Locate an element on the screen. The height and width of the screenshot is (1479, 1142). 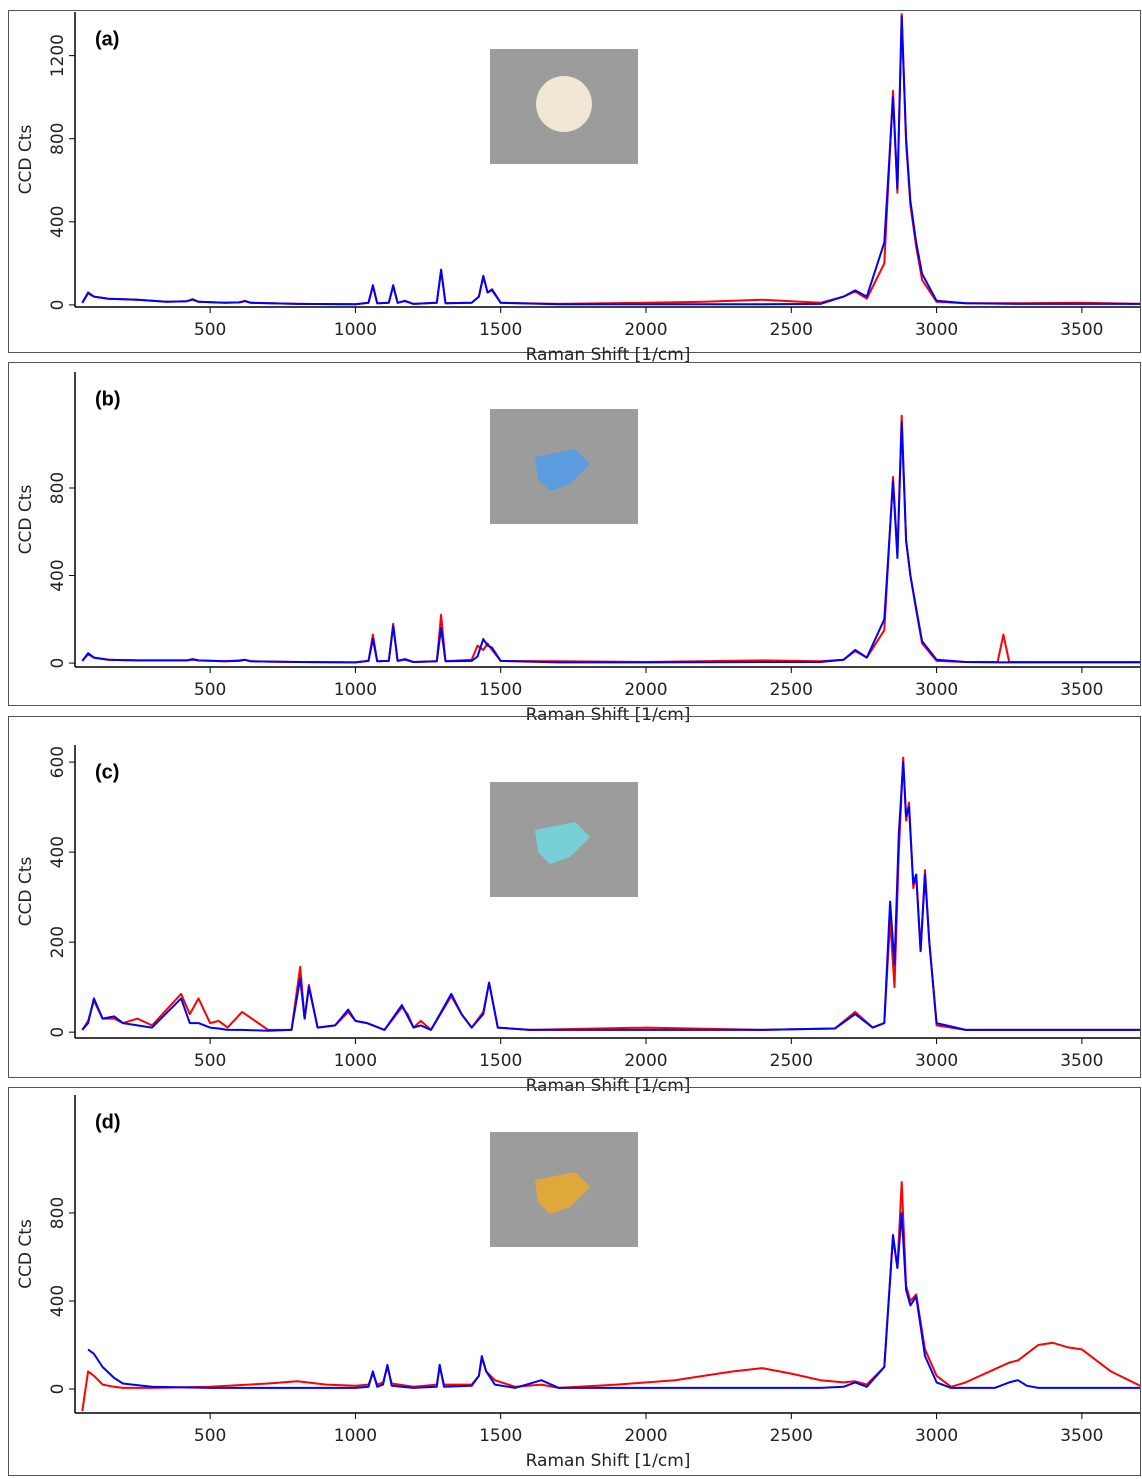
y-tick-label: 1200 is located at coordinates (58, 55).